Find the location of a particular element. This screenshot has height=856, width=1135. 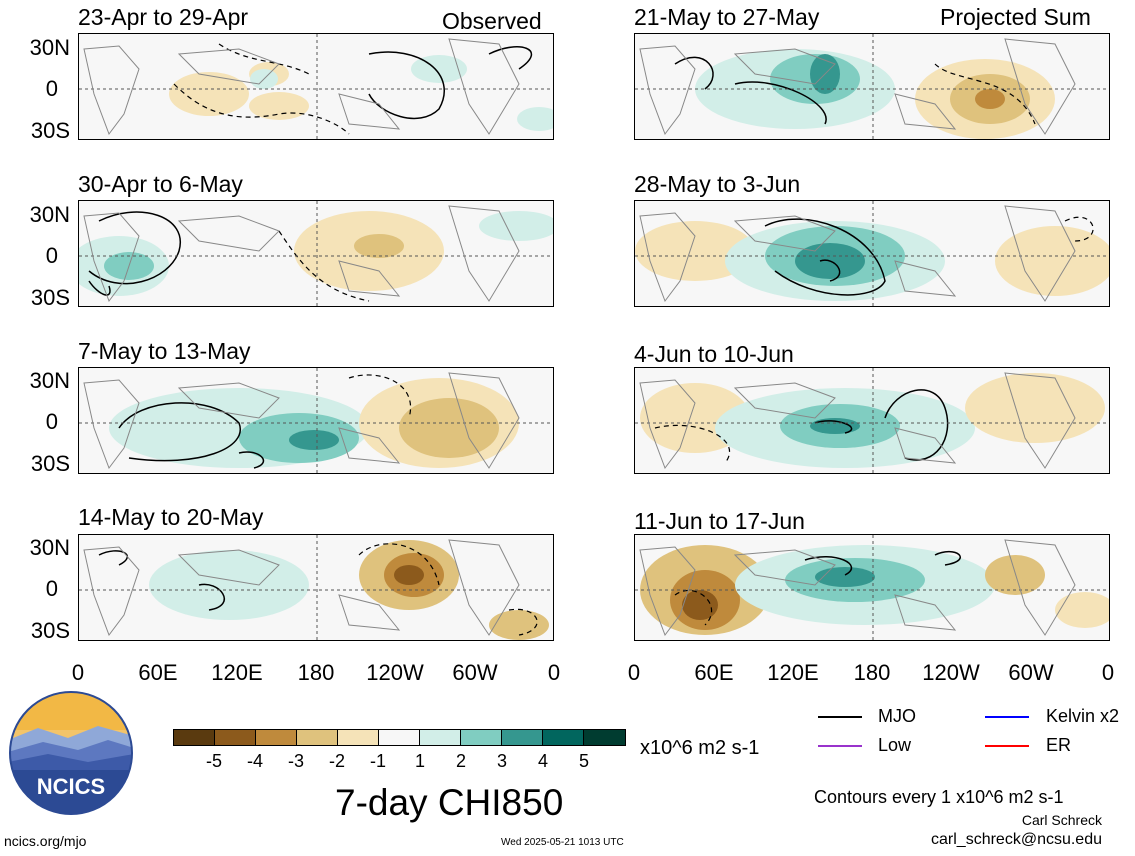

lat-30n-row4: 30N is located at coordinates (49, 547).